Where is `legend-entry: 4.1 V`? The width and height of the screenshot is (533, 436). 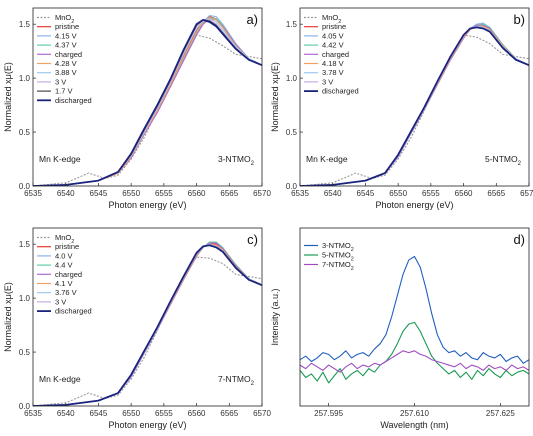
legend-entry: 4.1 V is located at coordinates (64, 283).